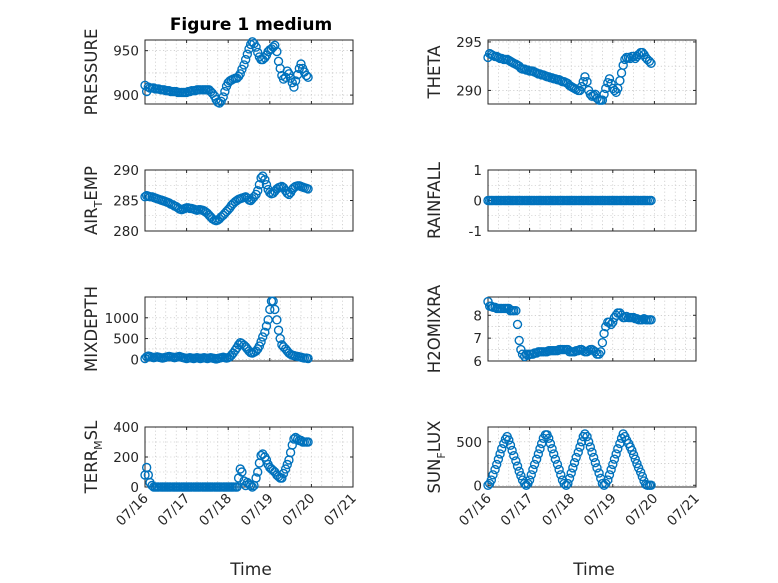 The width and height of the screenshot is (778, 583). I want to click on y-tick-label: 295, so click(469, 43).